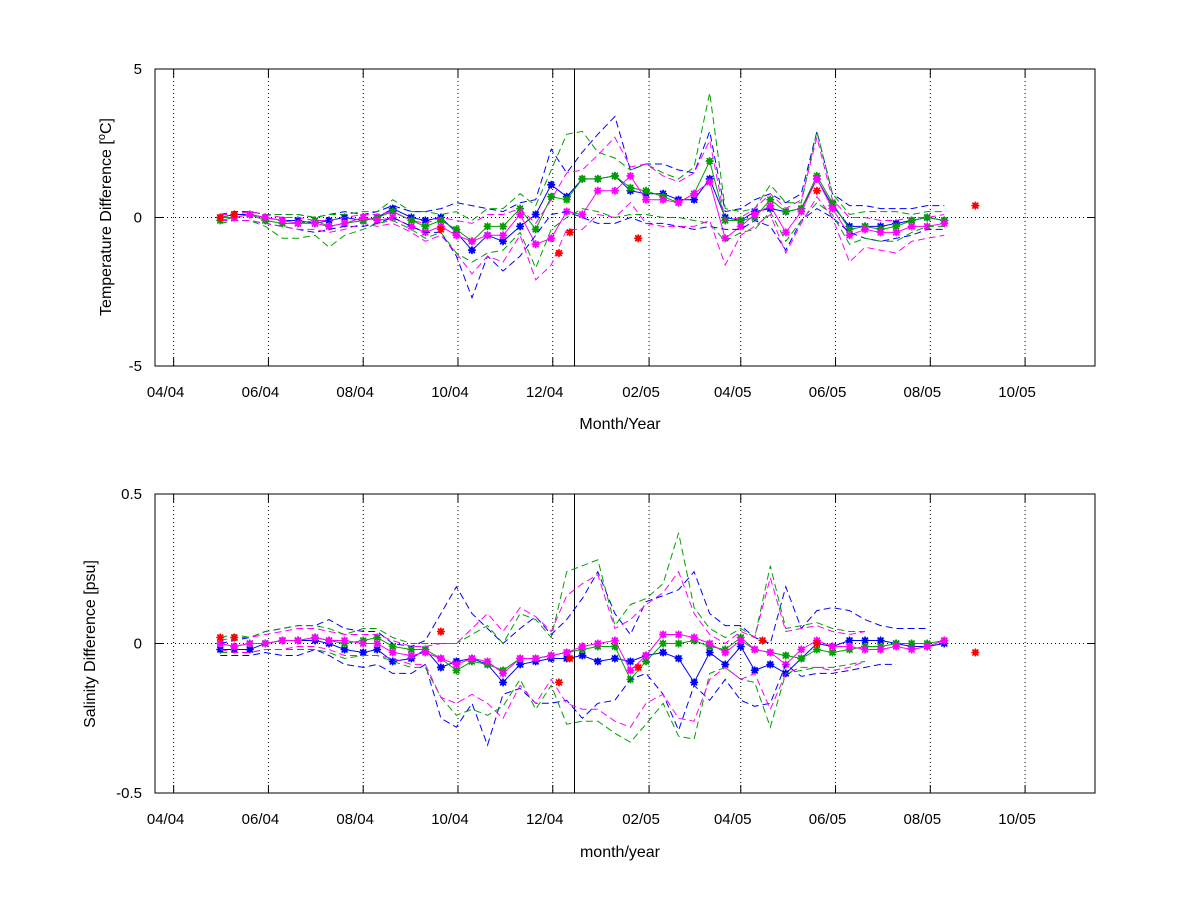 The width and height of the screenshot is (1200, 900). I want to click on x-tick-label: 04/04, so click(166, 819).